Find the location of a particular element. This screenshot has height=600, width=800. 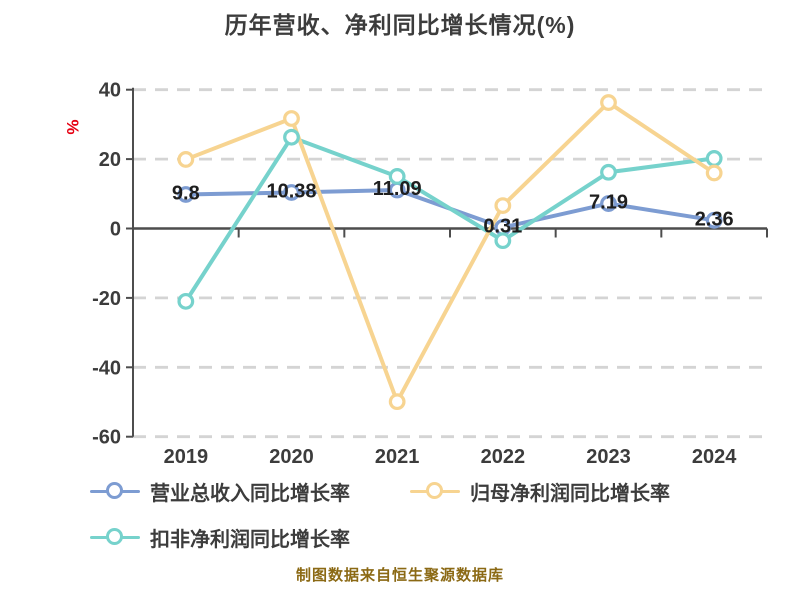

series-0-point-label-2024: 2.36 is located at coordinates (714, 219).